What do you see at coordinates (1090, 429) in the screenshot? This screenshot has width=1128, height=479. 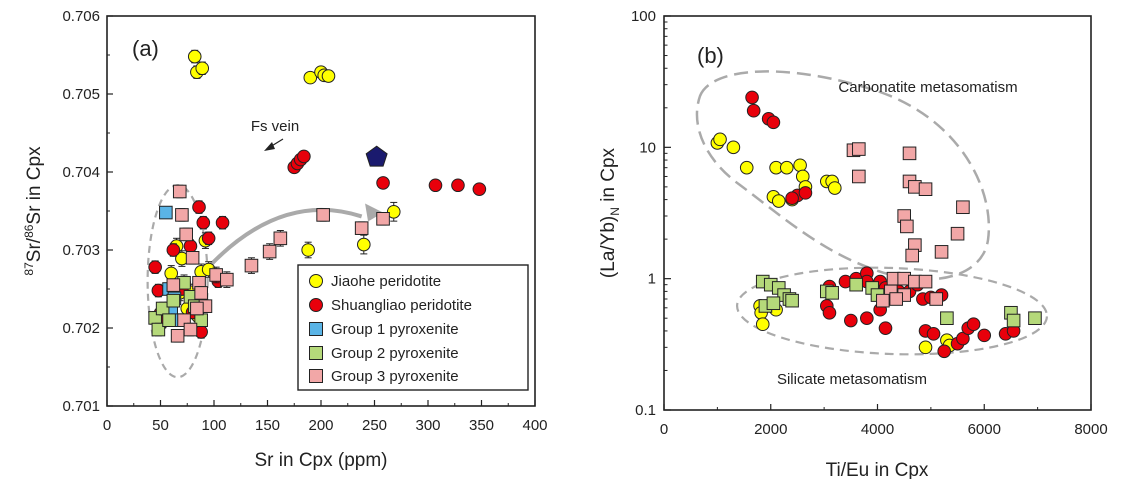 I see `b-x-tick-label: 8000` at bounding box center [1090, 429].